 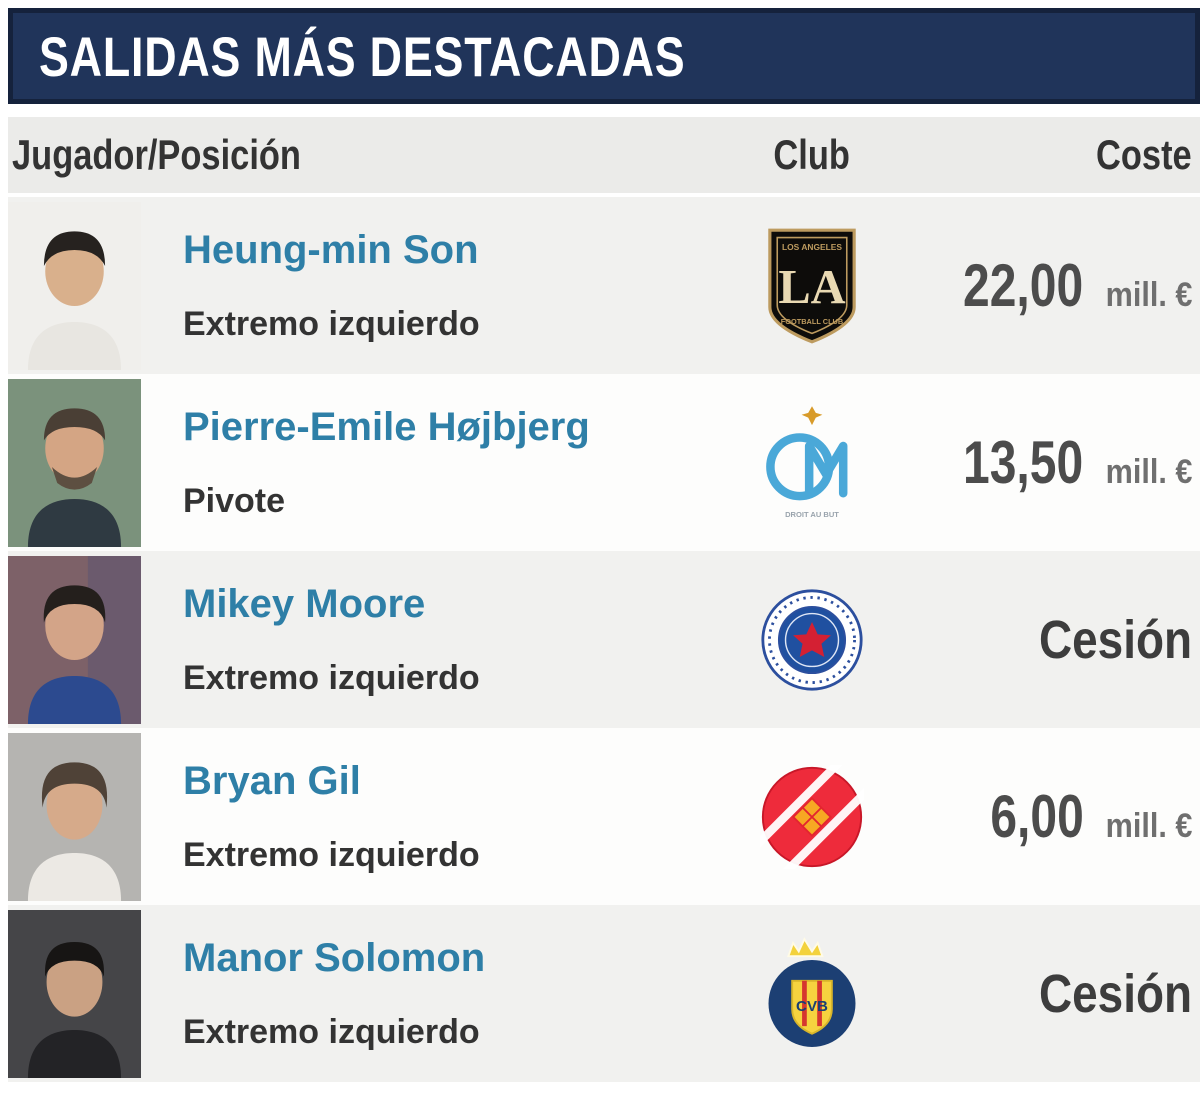 What do you see at coordinates (807, 461) in the screenshot?
I see `olympique-marsella-crest-icon: DROIT AU BUT` at bounding box center [807, 461].